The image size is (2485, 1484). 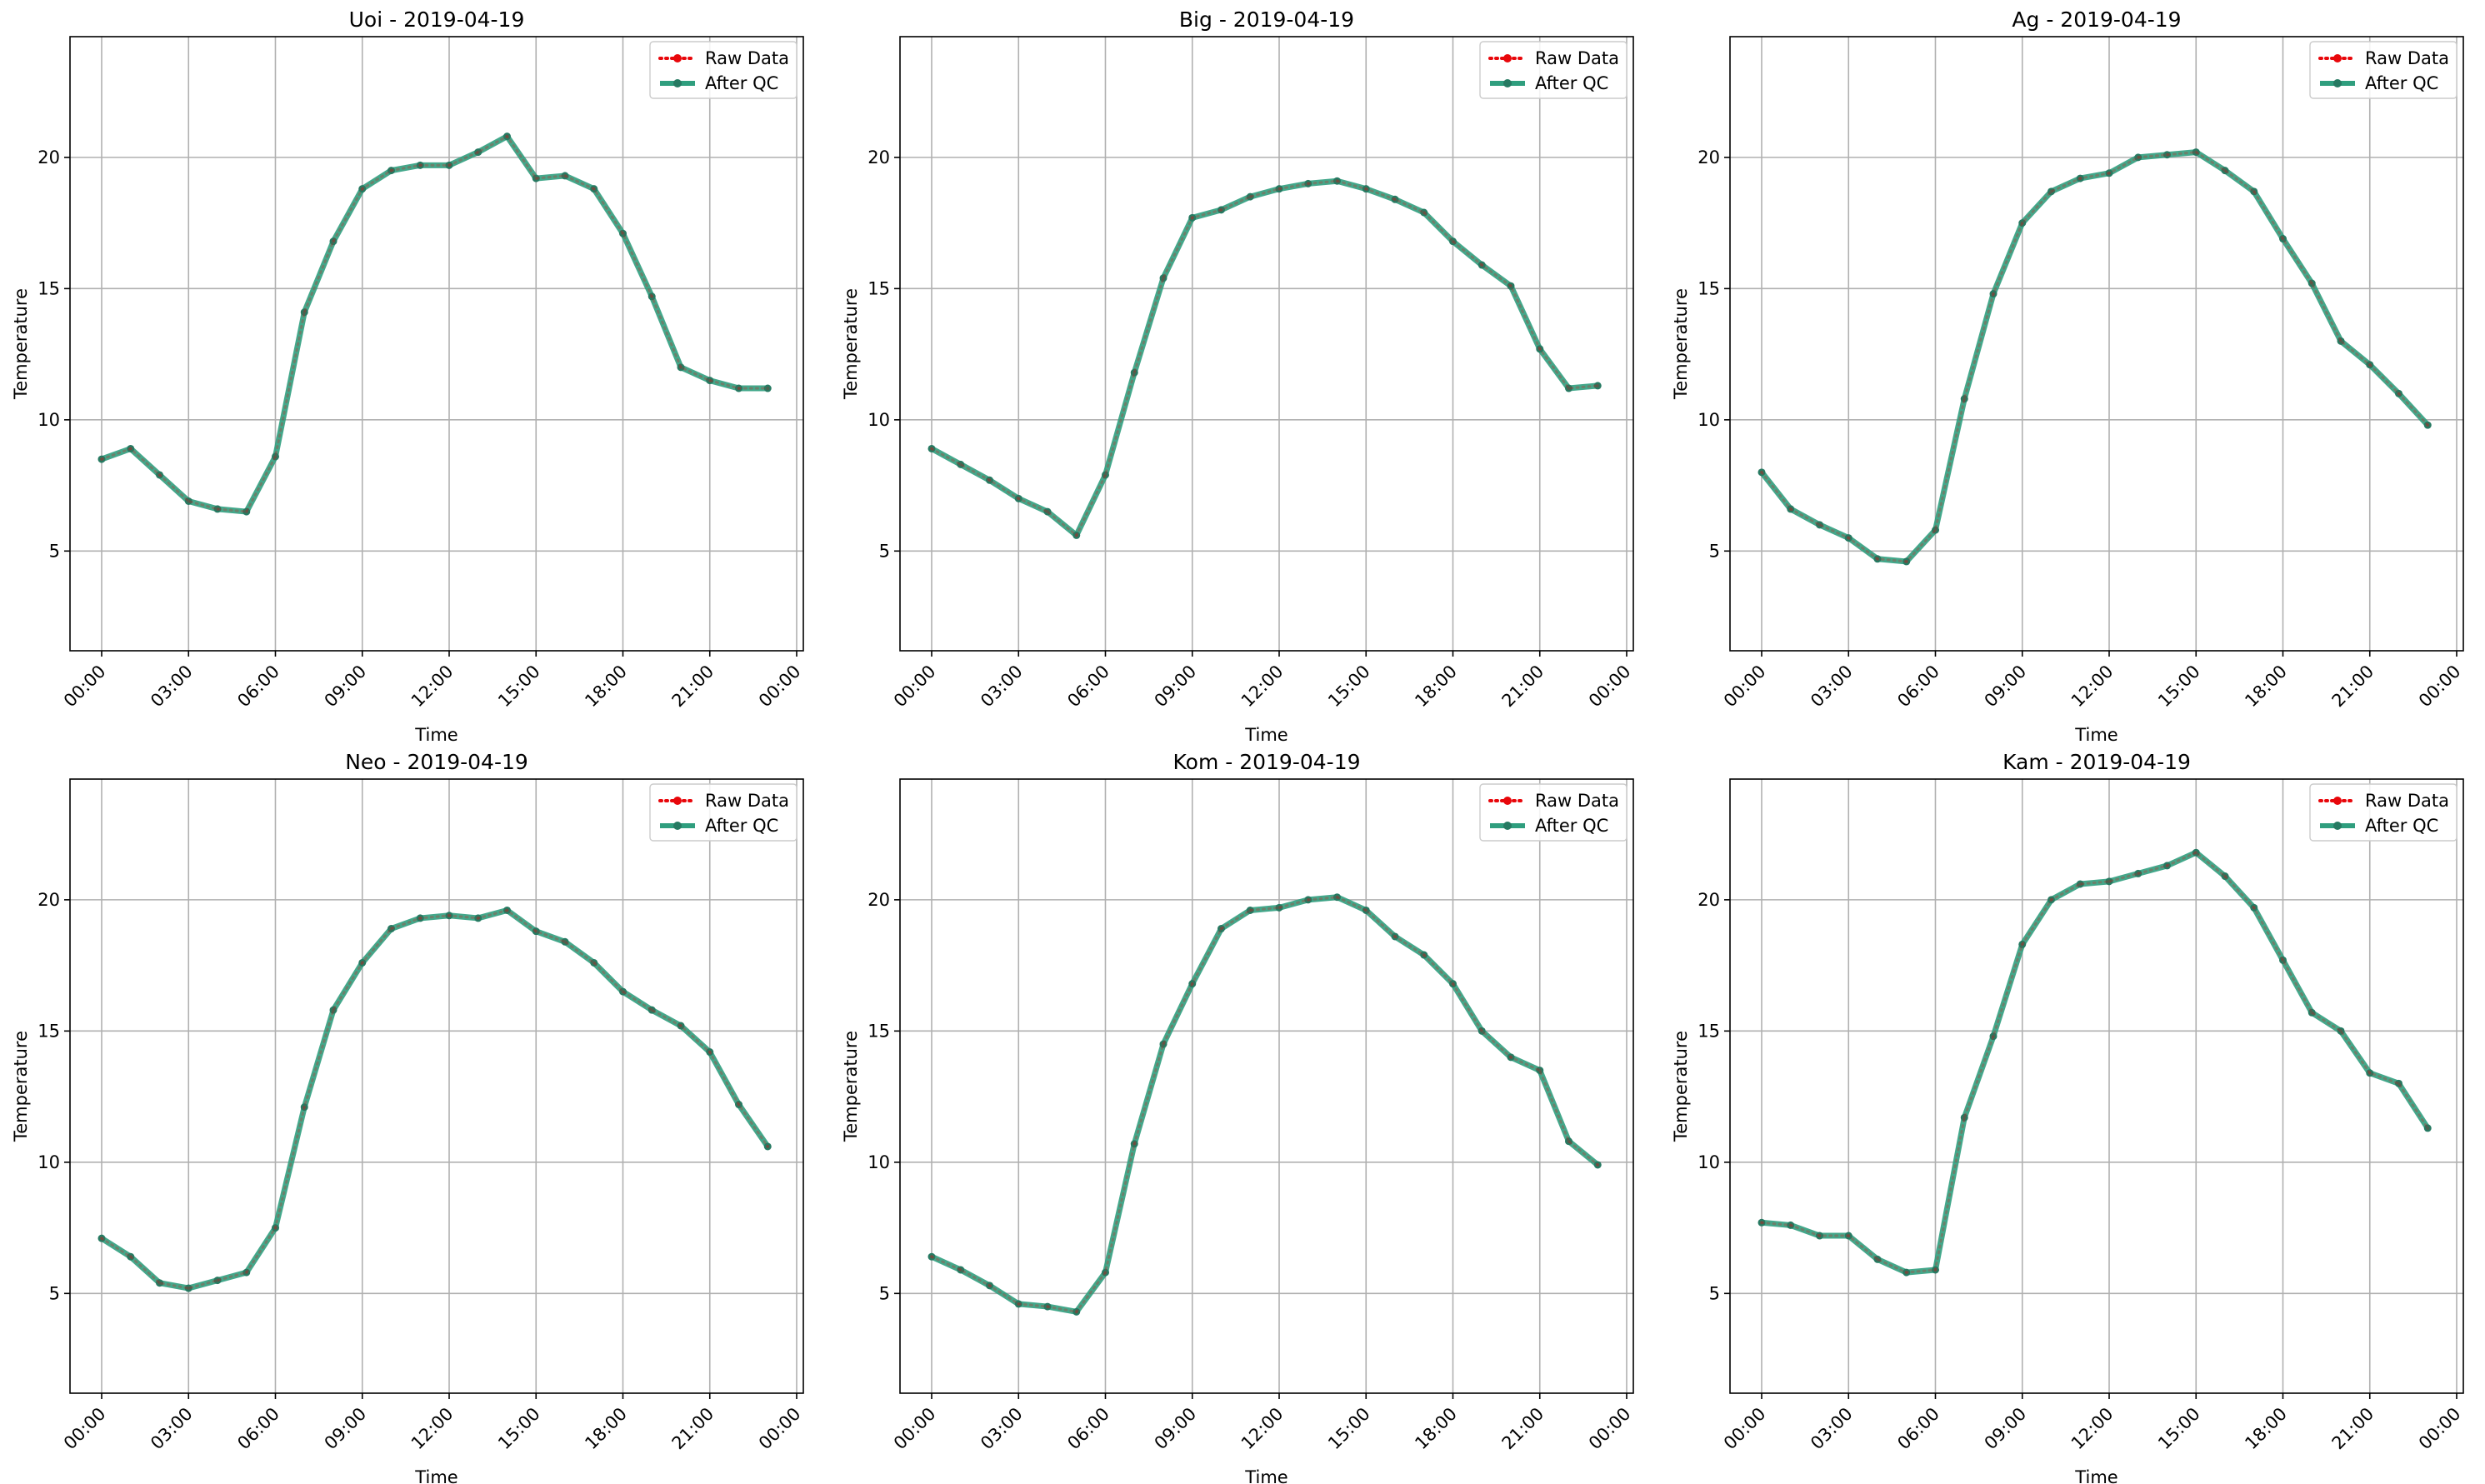 What do you see at coordinates (1523, 1429) in the screenshot?
I see `x-tick-label: 21:00` at bounding box center [1523, 1429].